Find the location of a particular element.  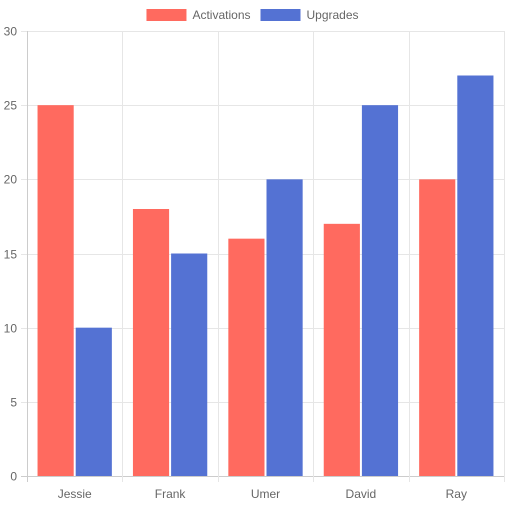

y-tick-label: 20 is located at coordinates (11, 180).